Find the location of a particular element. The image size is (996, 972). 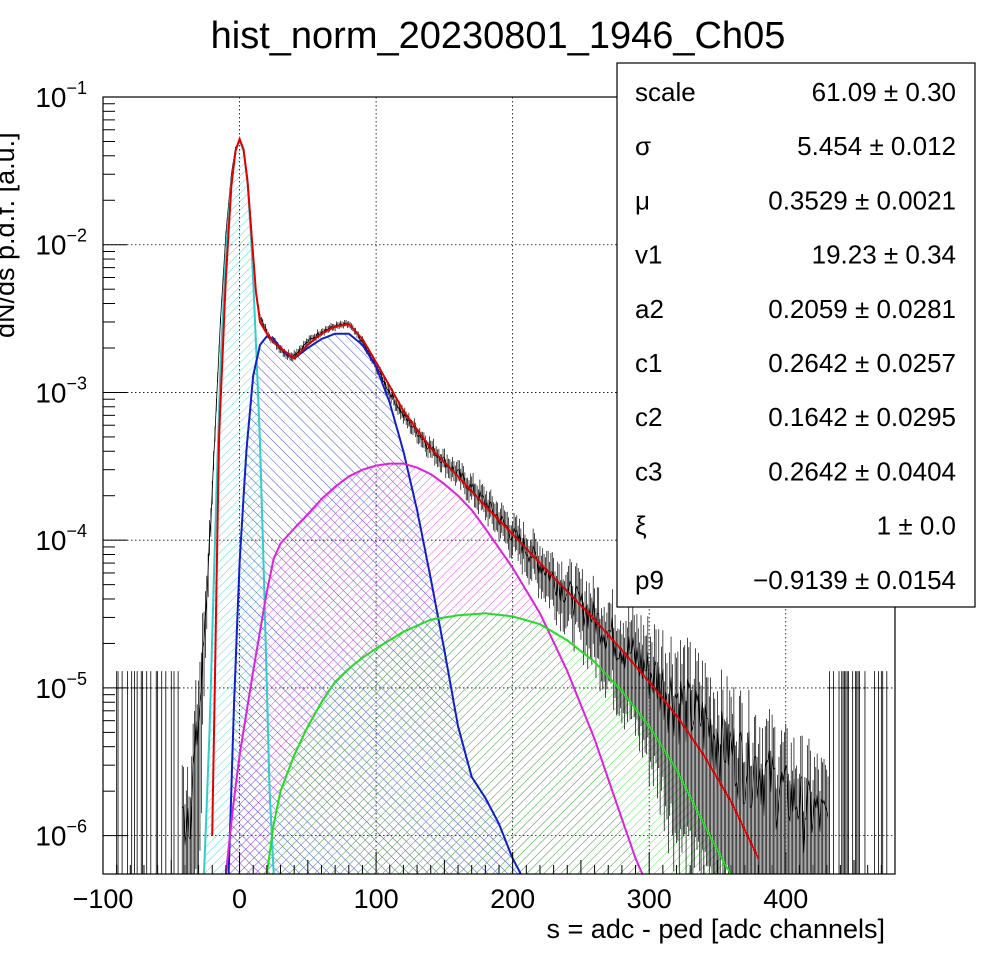

stat-value: 0.2059 ± 0.0281 is located at coordinates (862, 309).